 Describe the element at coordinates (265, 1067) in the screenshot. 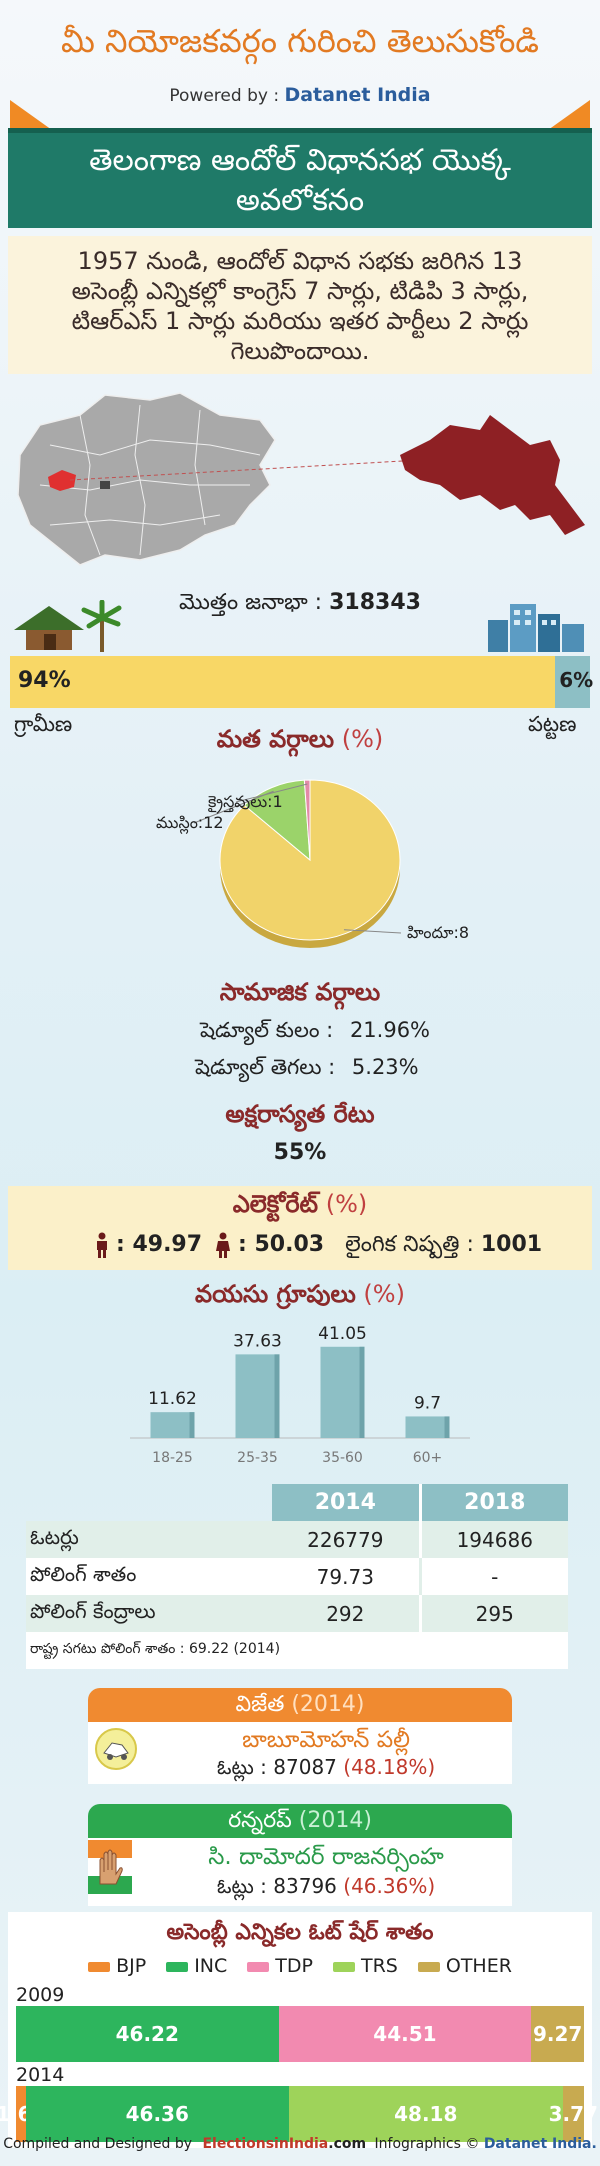

I see `st-label: షెడ్యూల్ తెగలు :` at that location.